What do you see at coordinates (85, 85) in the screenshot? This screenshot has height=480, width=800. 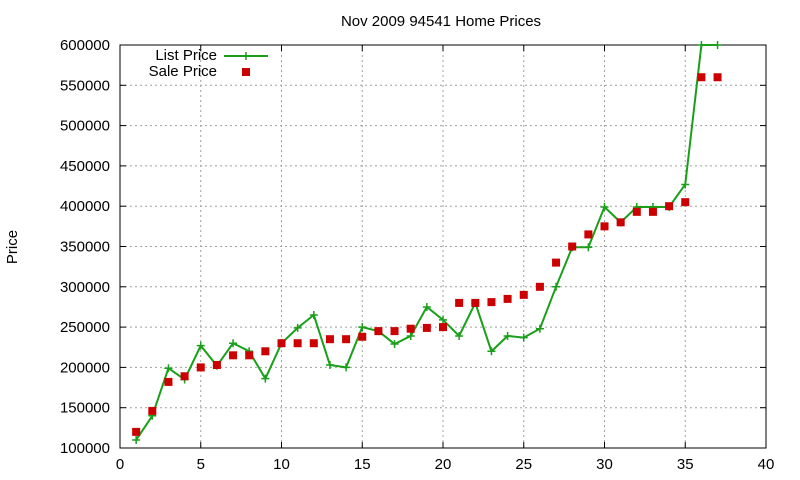 I see `y-tick-label: 550000` at bounding box center [85, 85].